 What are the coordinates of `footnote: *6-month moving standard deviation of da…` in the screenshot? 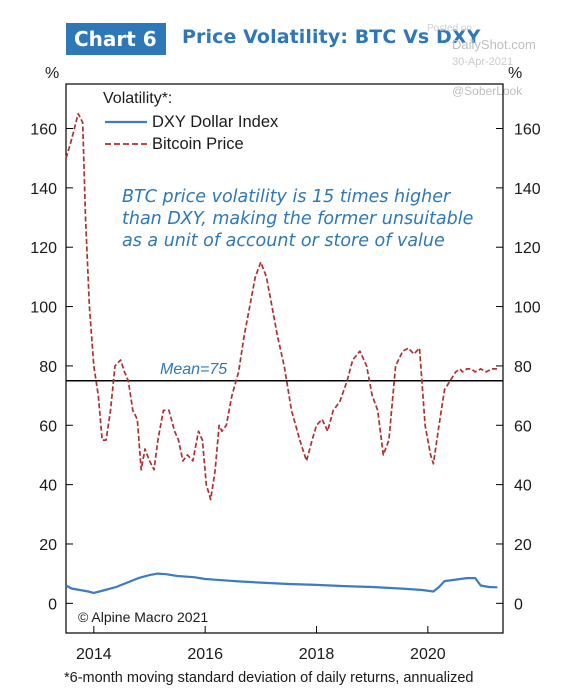 It's located at (269, 678).